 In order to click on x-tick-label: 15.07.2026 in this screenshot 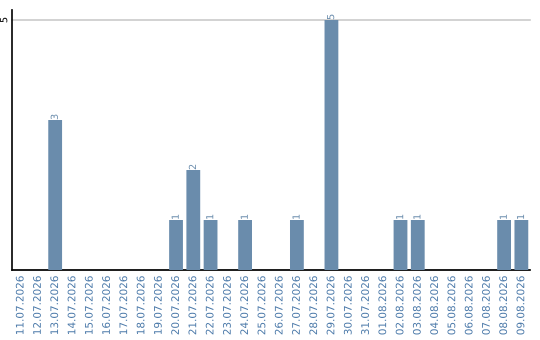, I will do `click(88, 305)`.